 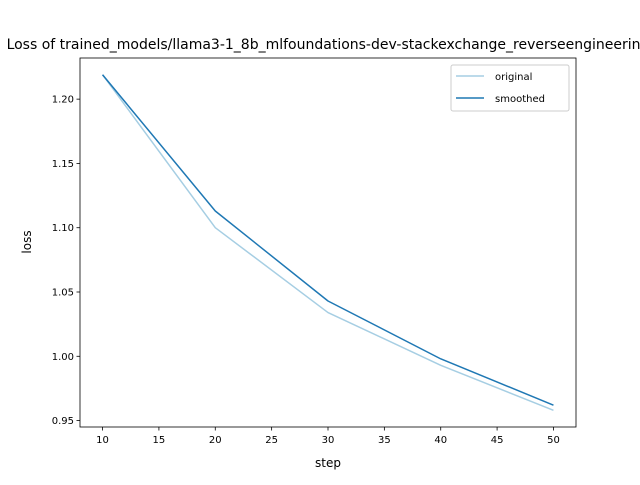 I want to click on y-axis-label: loss, so click(x=27, y=241).